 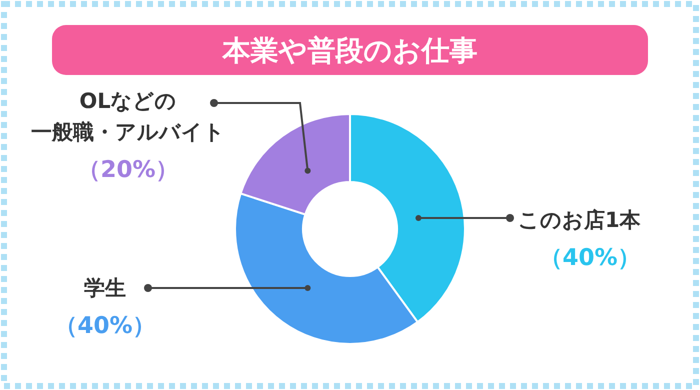 I want to click on slice-label: OLなどの一般職・アルバイト, so click(x=128, y=116).